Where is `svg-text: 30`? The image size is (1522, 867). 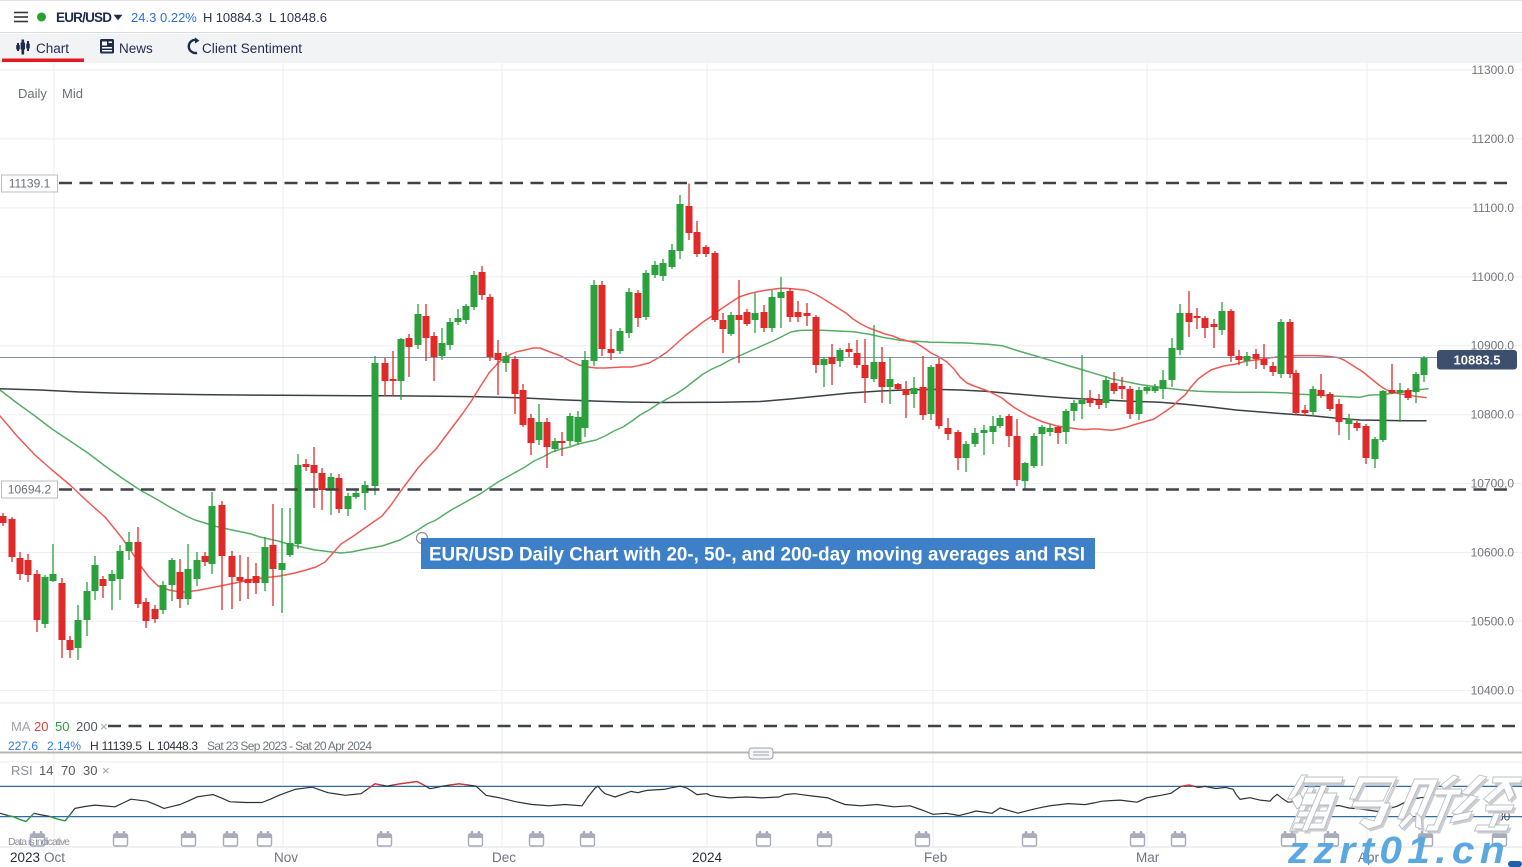 svg-text: 30 is located at coordinates (90, 770).